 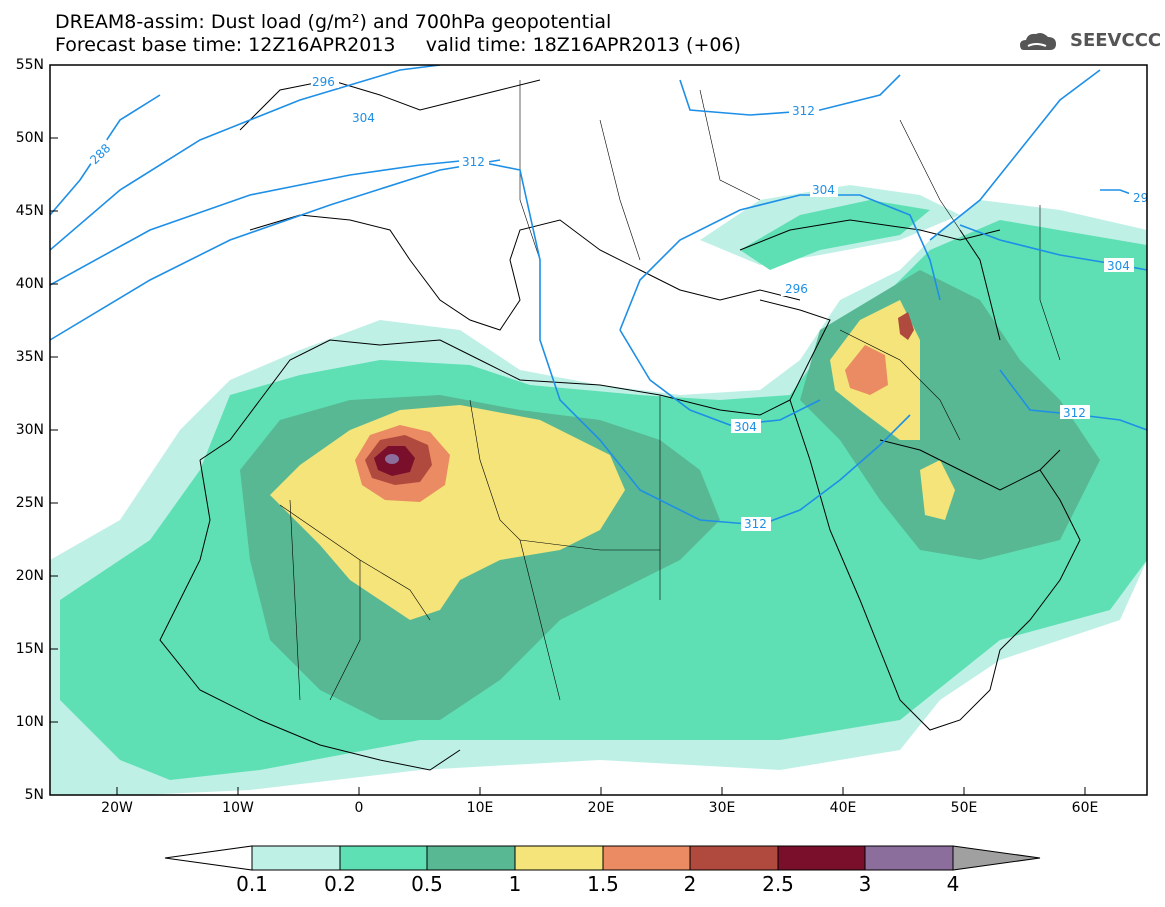 I want to click on lon-tick-label: 30E, so click(x=722, y=808).